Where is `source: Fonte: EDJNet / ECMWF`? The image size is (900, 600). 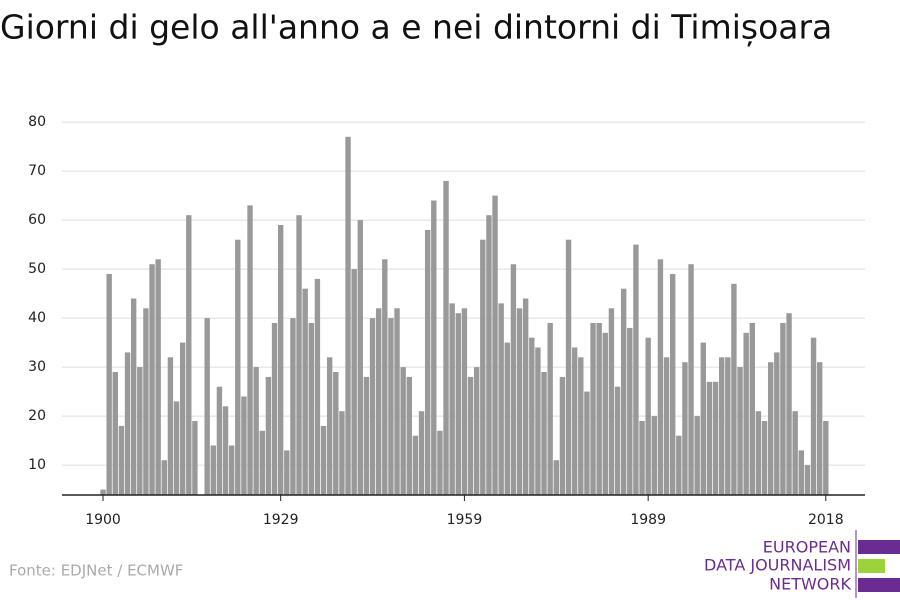
source: Fonte: EDJNet / ECMWF is located at coordinates (96, 571).